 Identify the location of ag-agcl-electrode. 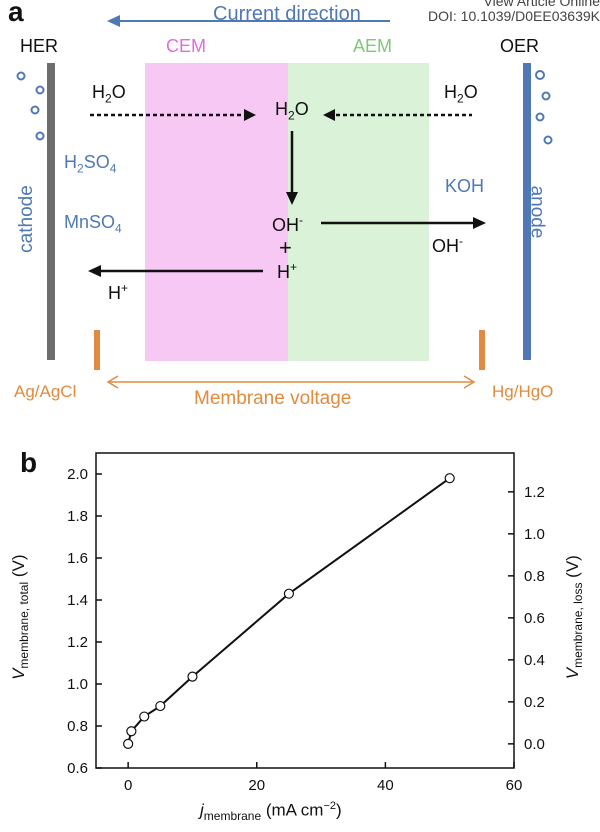
(97, 350).